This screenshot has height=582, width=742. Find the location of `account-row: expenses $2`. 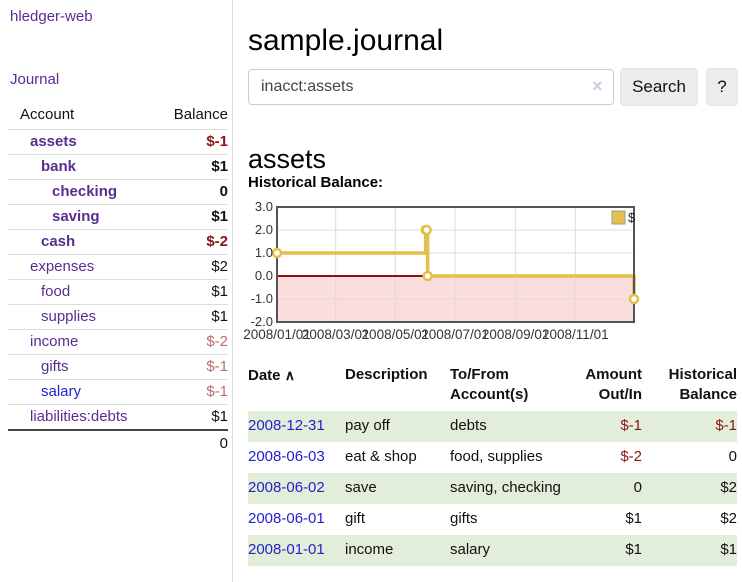

account-row: expenses $2 is located at coordinates (118, 267).